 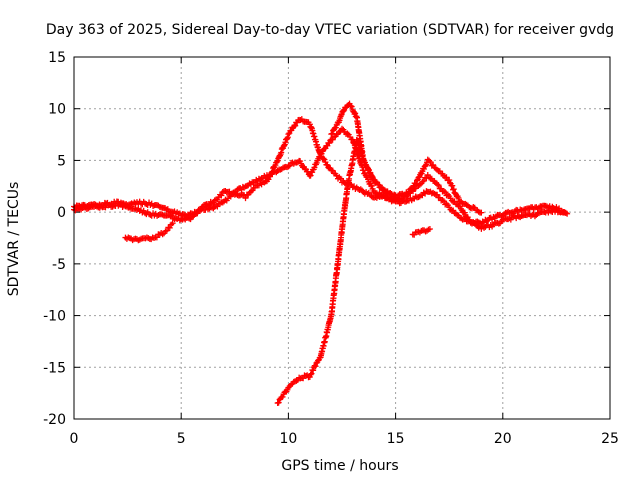 What do you see at coordinates (406, 158) in the screenshot?
I see `series-track-d` at bounding box center [406, 158].